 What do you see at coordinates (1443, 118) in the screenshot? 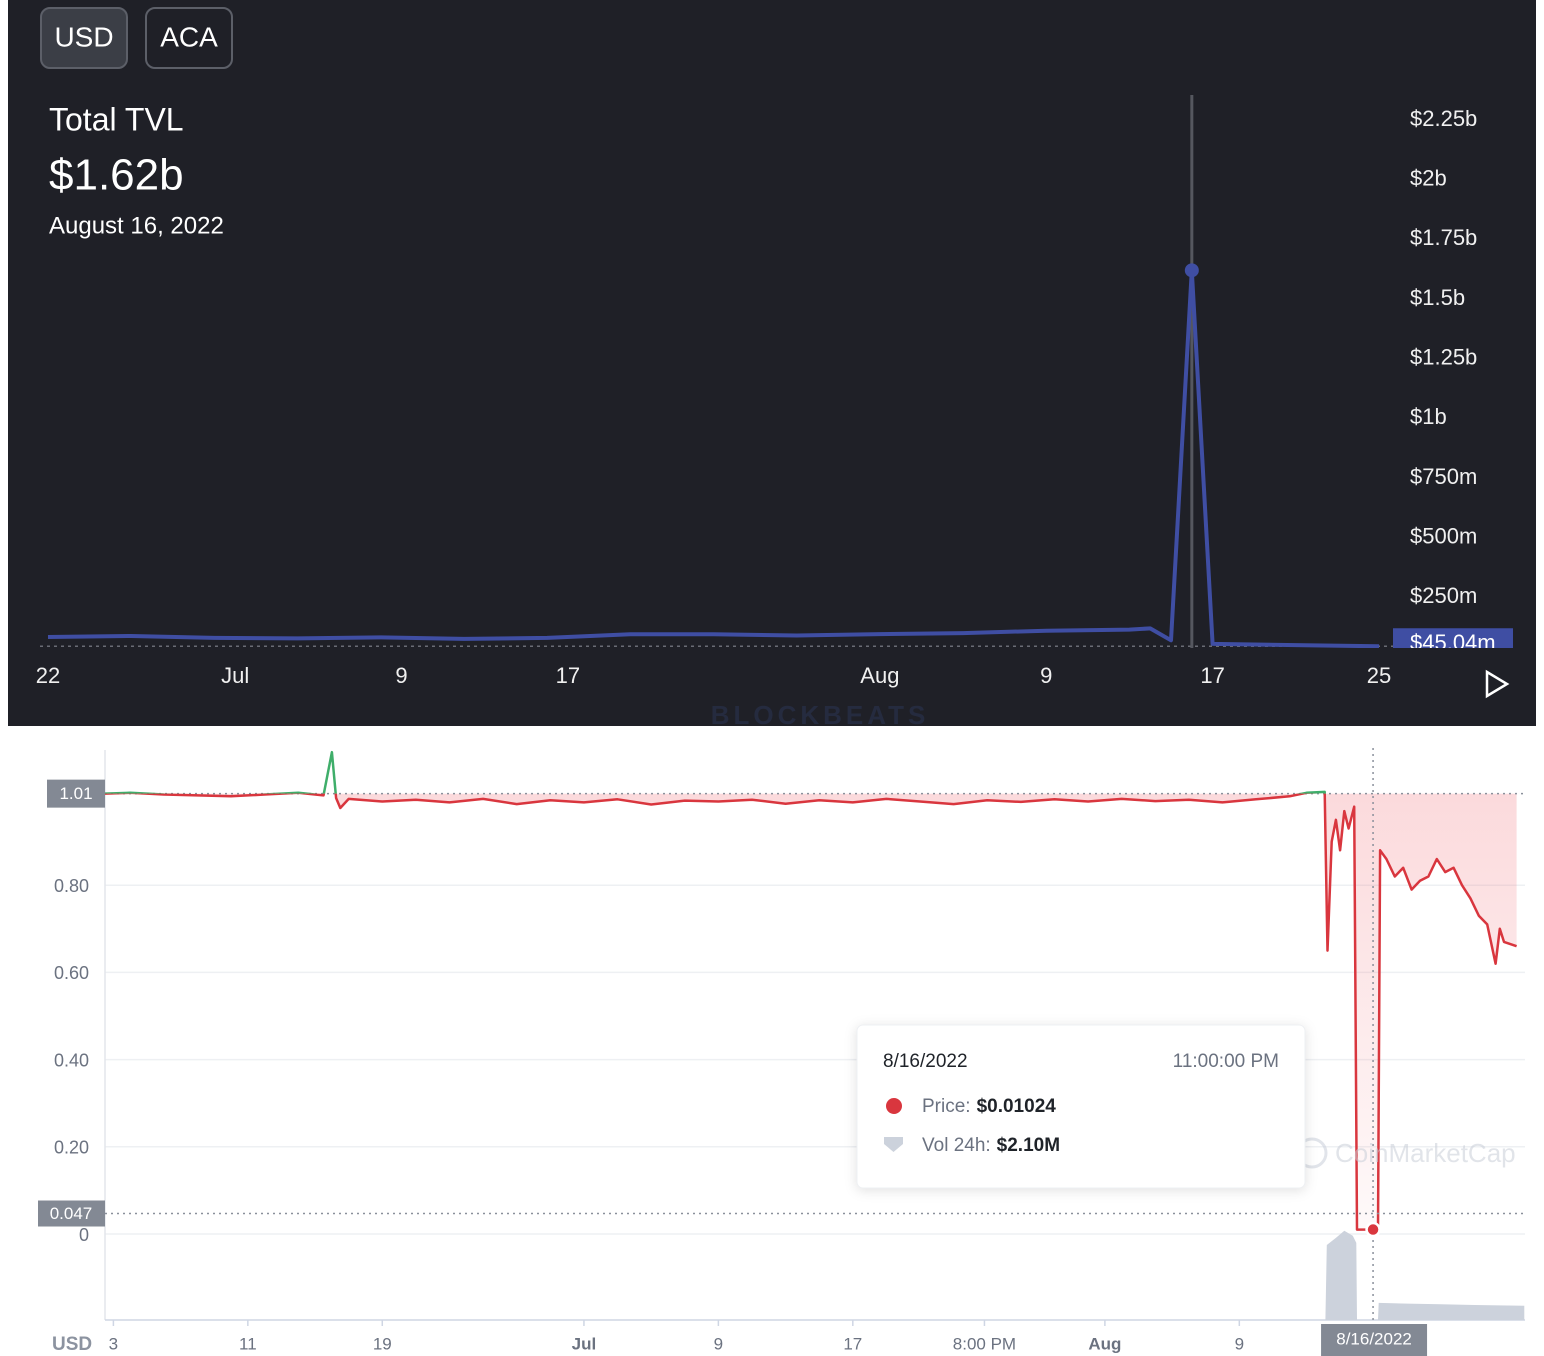
I see `y-tick-label: $2.25b` at bounding box center [1443, 118].